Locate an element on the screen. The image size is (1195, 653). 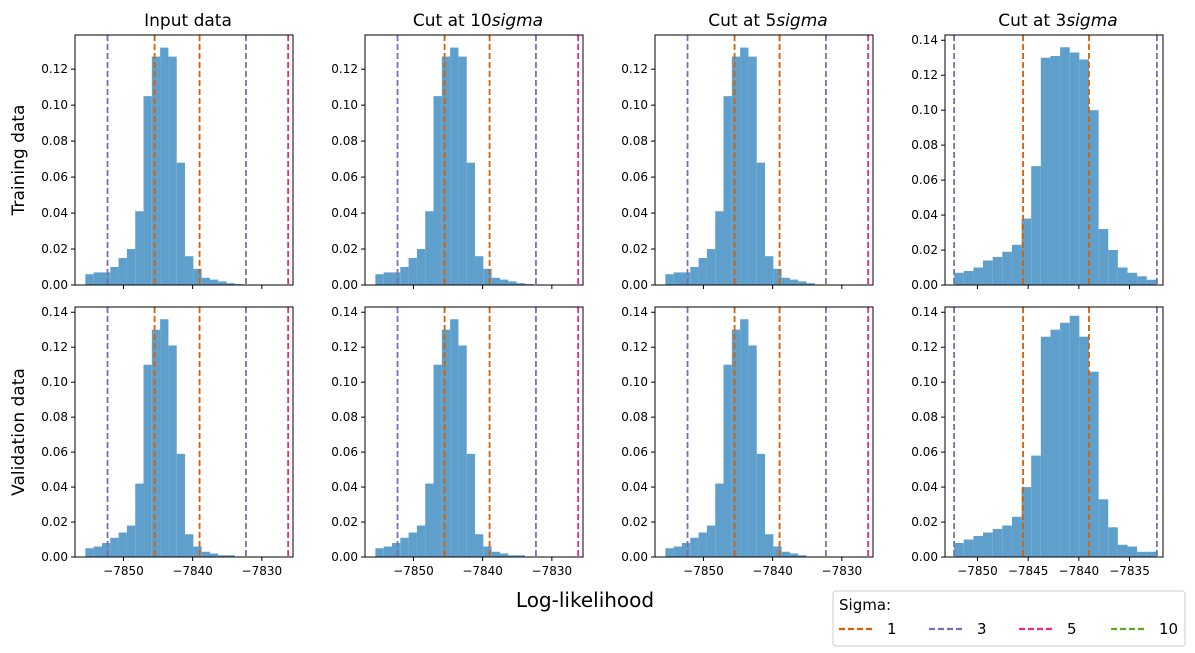
column-title-cut-10sigma: Cut at 10sigma is located at coordinates (478, 21).